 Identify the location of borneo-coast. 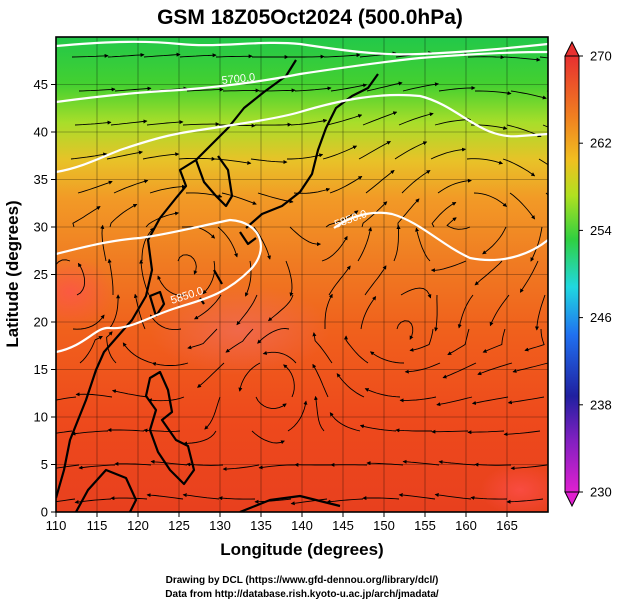
(106, 490).